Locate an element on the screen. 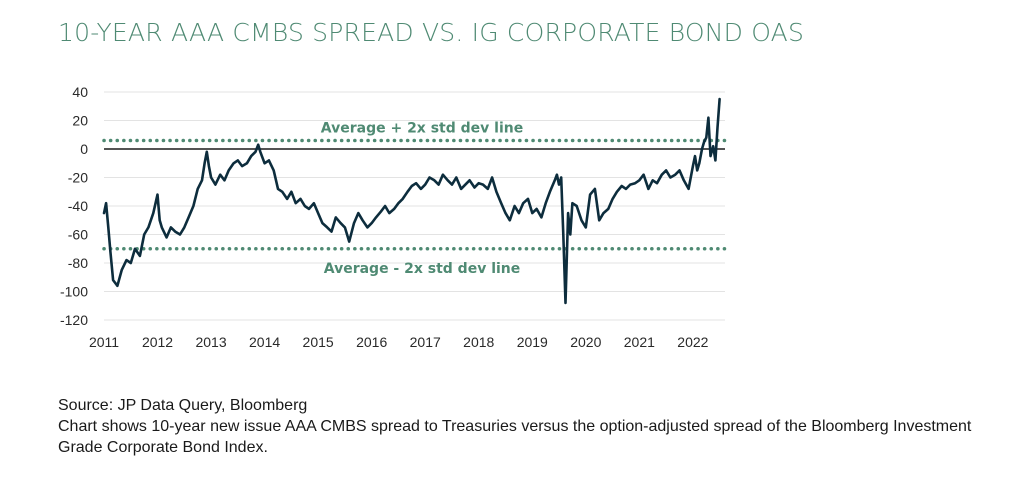 This screenshot has width=1019, height=488. y-axis-ticks: 40 20 0 -20 -40 -60 -80 -100 -120 is located at coordinates (74, 206).